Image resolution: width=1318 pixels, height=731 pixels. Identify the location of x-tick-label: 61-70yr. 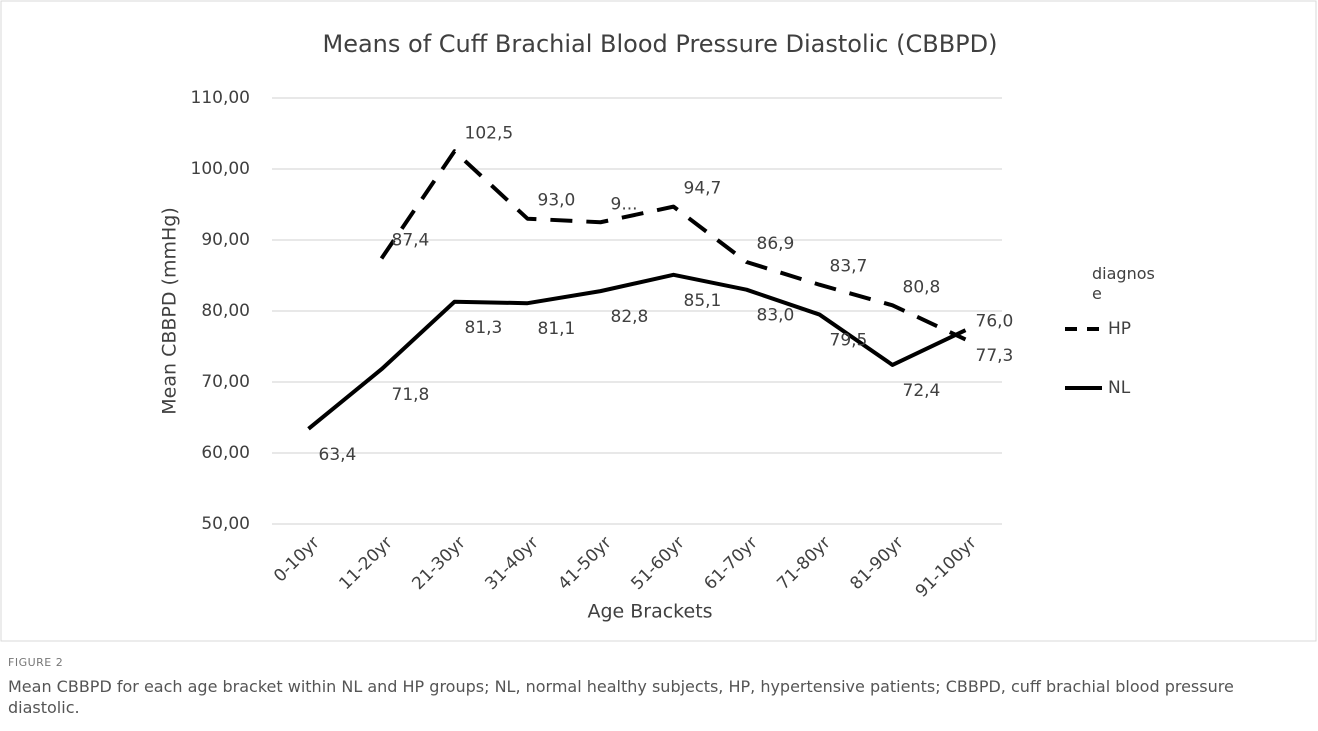
(730, 563).